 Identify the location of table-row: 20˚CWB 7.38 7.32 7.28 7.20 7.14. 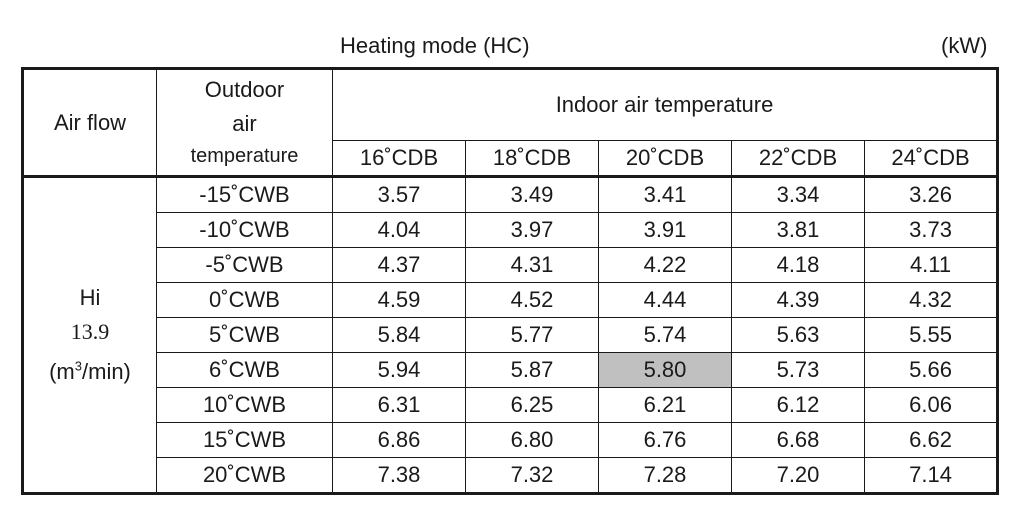
(511, 475).